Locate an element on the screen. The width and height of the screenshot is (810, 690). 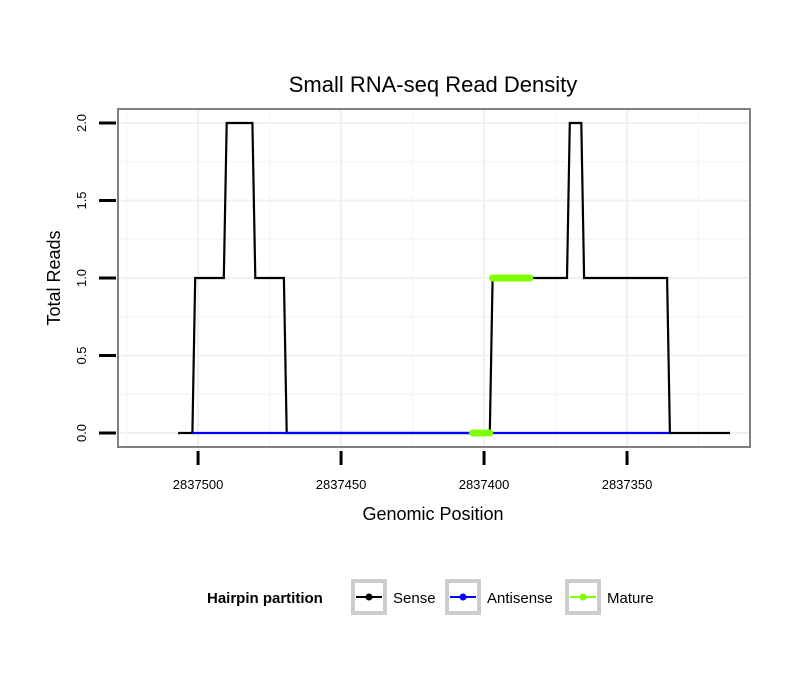
legend-entry-label: Sense is located at coordinates (414, 598).